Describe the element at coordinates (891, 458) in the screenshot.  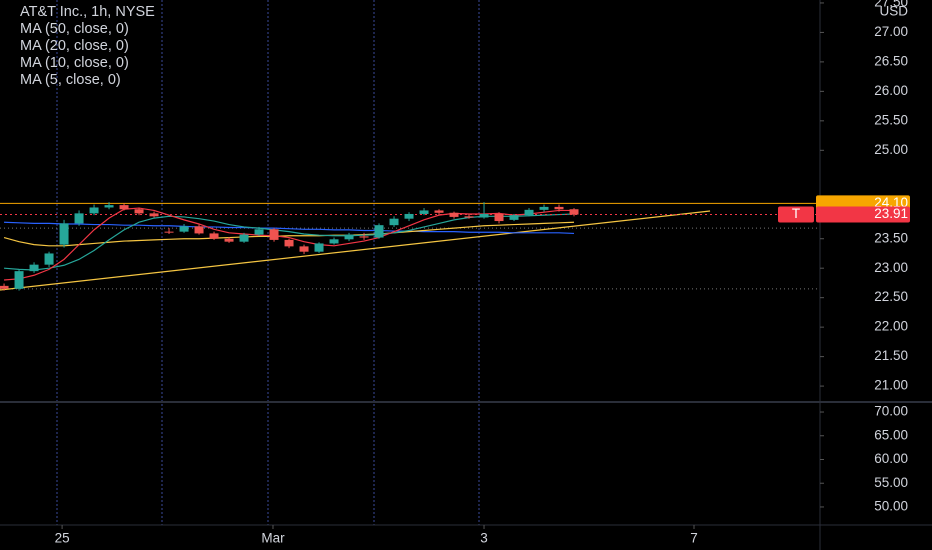
I see `y-tick-label: 60.00` at that location.